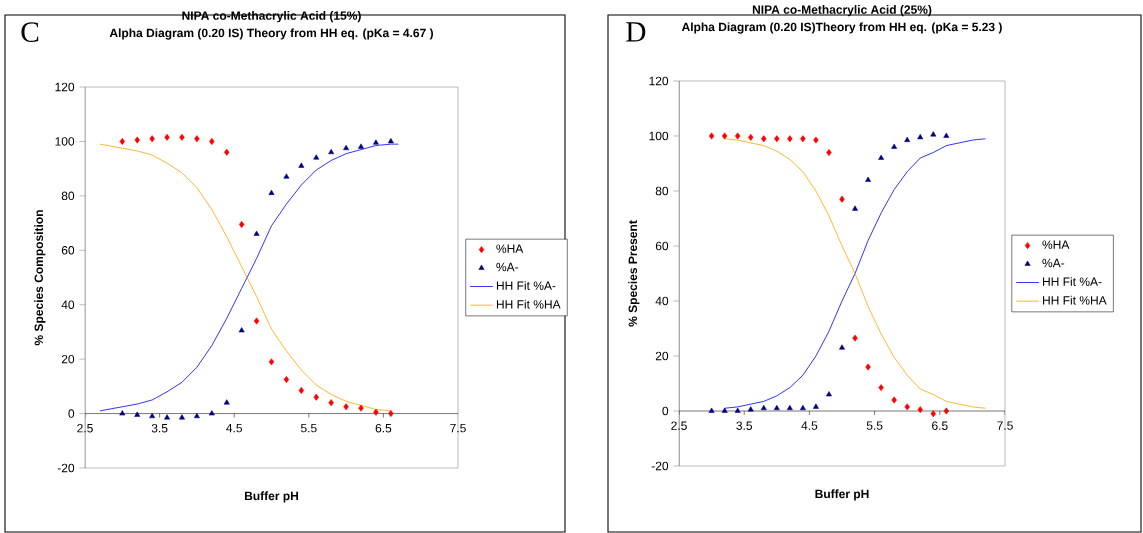  What do you see at coordinates (271, 17) in the screenshot?
I see `chart-title: NIPA co-Methacrylic Acid (15%)` at bounding box center [271, 17].